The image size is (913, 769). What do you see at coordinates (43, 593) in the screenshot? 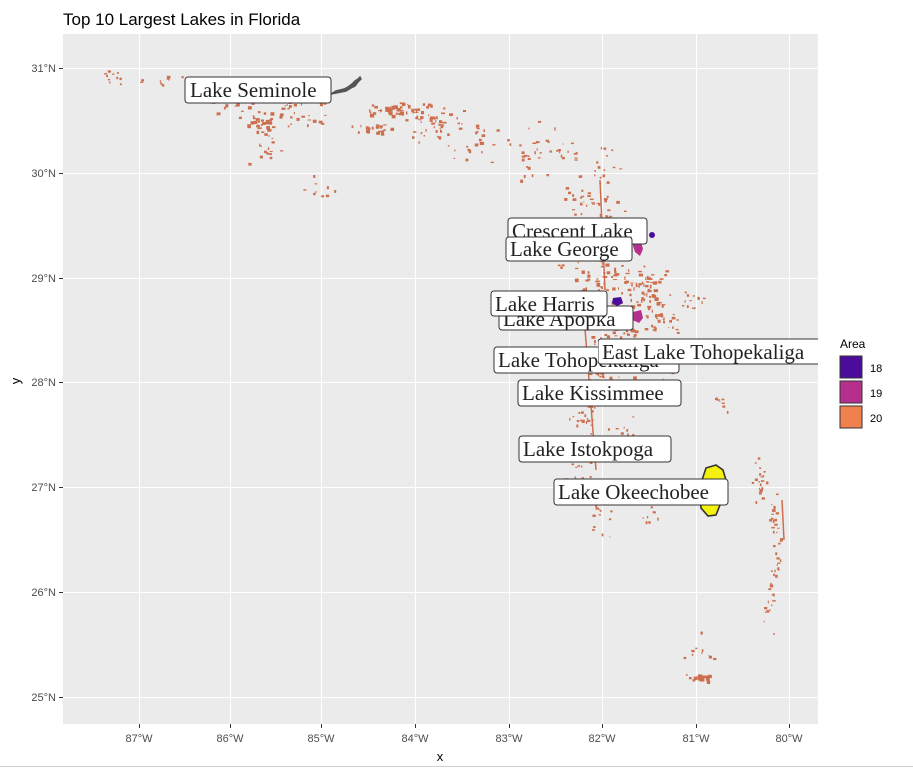
I see `y-tick-26n: 26°N` at bounding box center [43, 593].